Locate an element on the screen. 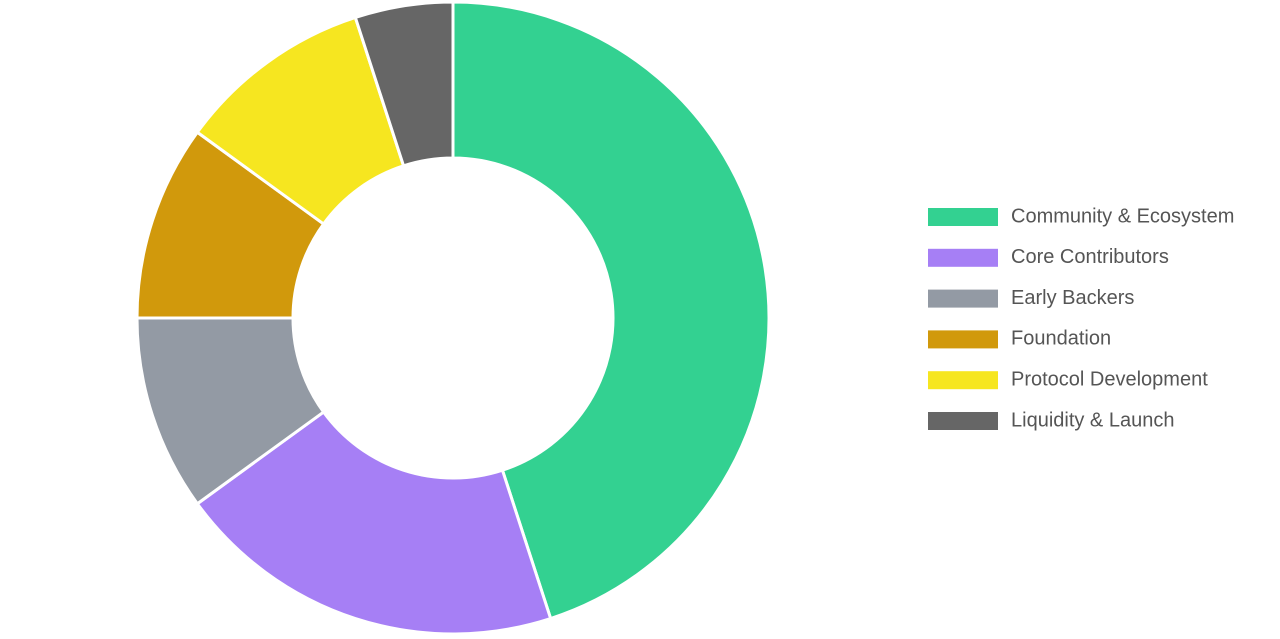  legend-label: Foundation is located at coordinates (1061, 339).